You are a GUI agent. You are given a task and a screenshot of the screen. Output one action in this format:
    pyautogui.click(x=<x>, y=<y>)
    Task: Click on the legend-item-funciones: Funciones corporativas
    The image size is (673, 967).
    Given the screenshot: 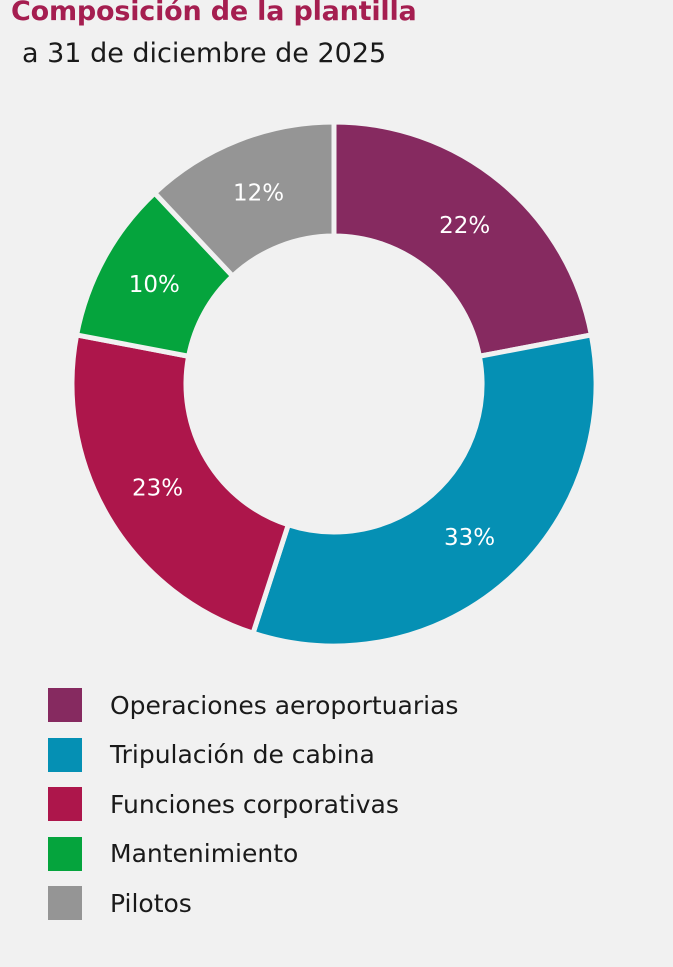 What is the action you would take?
    pyautogui.click(x=253, y=804)
    